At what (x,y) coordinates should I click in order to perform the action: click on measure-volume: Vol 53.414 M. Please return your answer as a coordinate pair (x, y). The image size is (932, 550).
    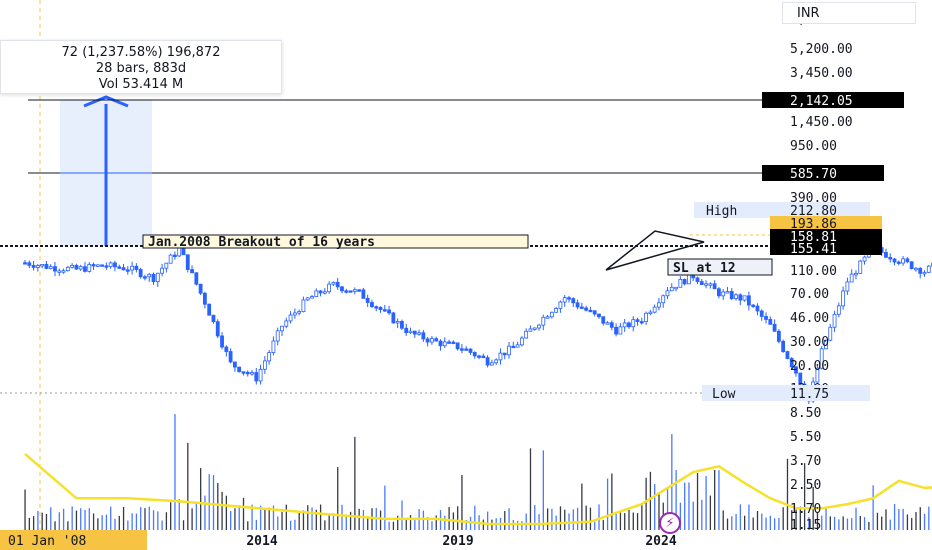
    Looking at the image, I should click on (141, 84).